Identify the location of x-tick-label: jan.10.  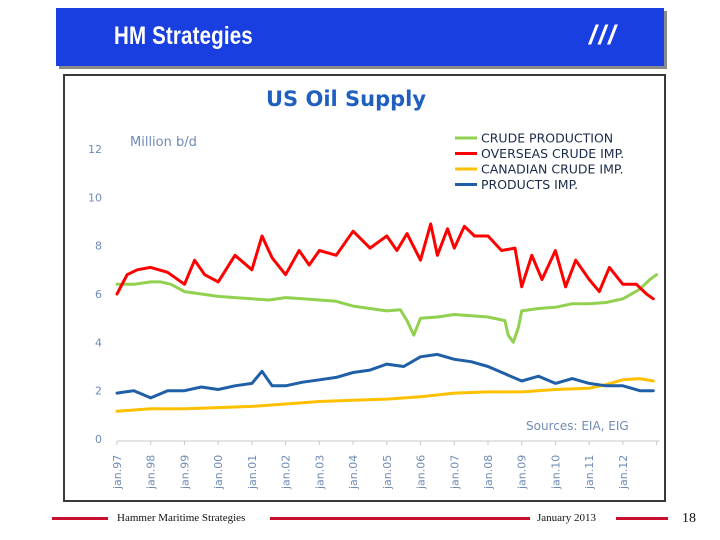
(555, 472).